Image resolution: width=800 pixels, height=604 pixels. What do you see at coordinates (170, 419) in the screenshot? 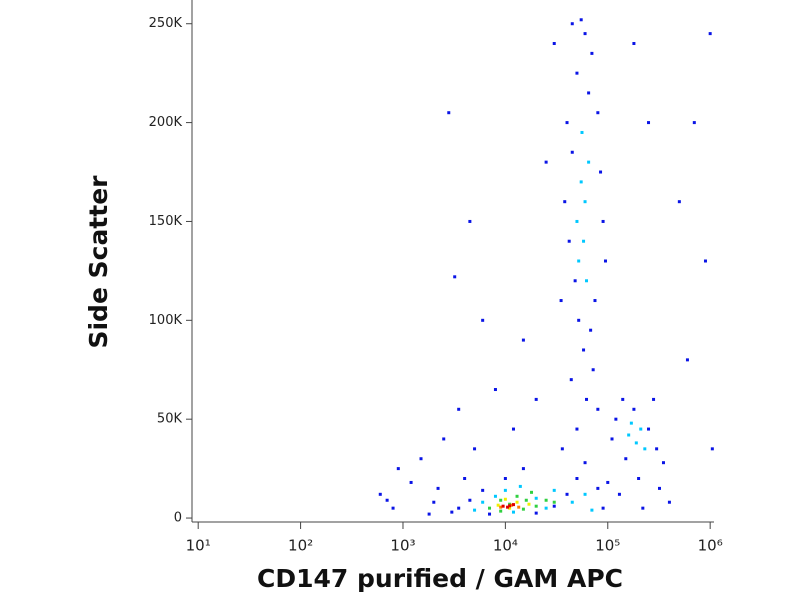
I see `y-tick-label: 50K` at bounding box center [170, 419].